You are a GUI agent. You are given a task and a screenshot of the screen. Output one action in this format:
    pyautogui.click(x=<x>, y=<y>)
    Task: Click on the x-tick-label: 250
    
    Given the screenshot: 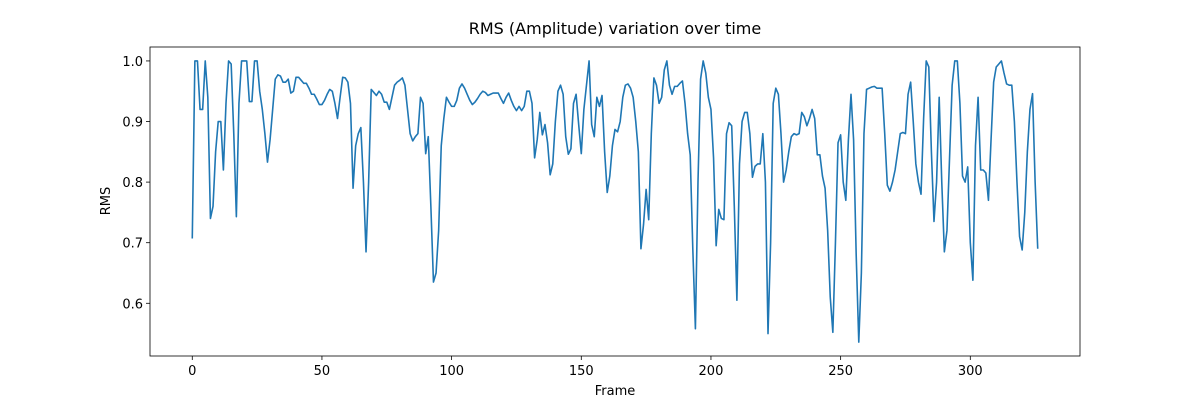 What is the action you would take?
    pyautogui.click(x=840, y=371)
    